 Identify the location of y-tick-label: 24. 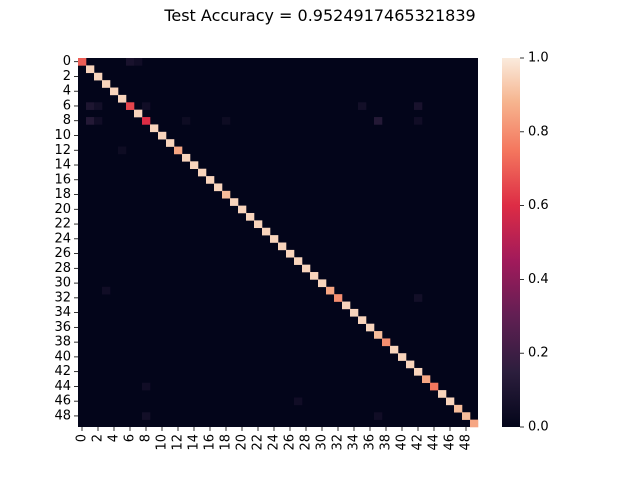
(62, 238).